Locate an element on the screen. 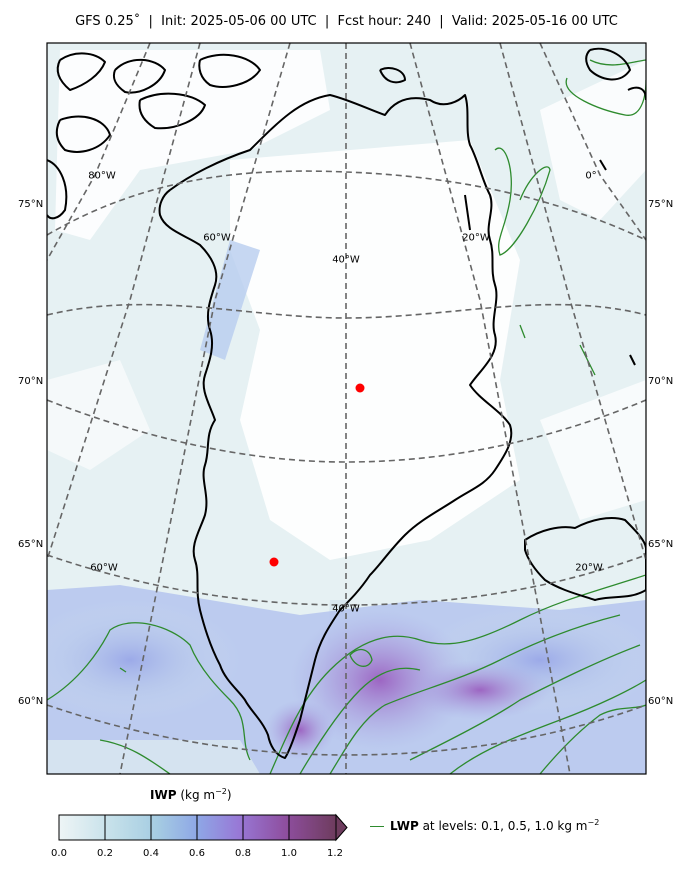 This screenshot has width=693, height=877. lon-label-40w-bottom: 40°W is located at coordinates (346, 609).